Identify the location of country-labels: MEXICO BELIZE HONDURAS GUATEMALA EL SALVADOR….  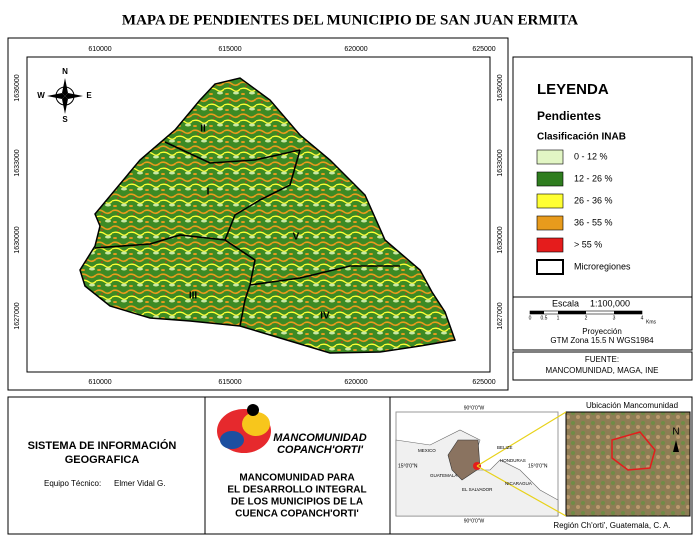
(475, 468).